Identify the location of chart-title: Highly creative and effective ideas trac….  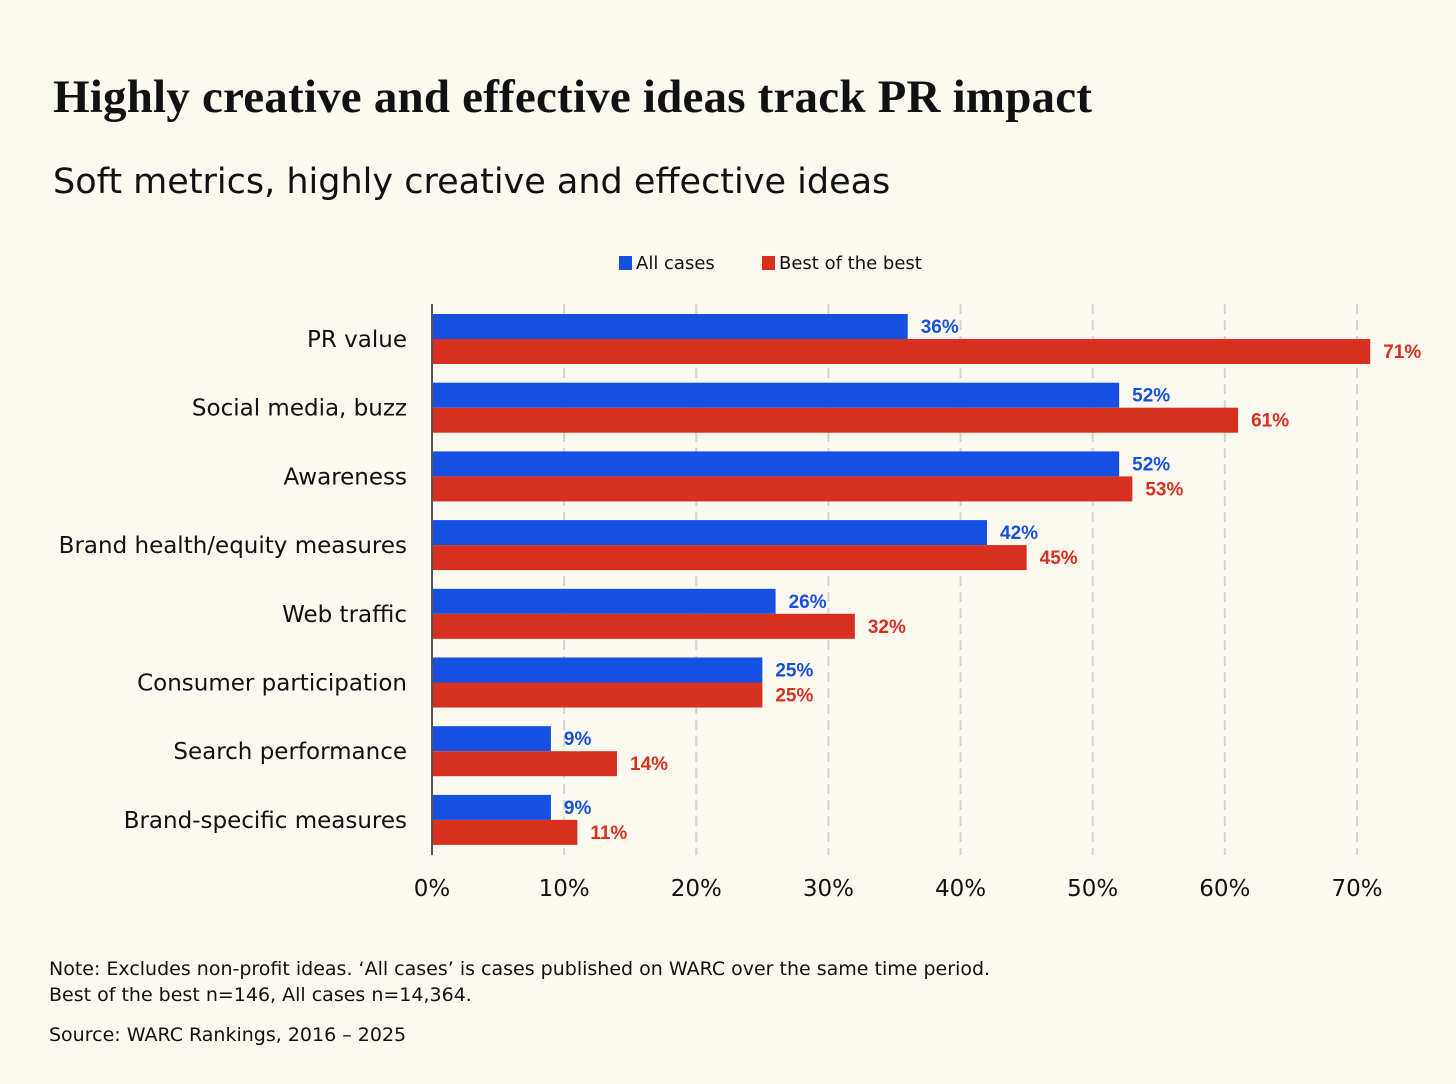
(573, 97).